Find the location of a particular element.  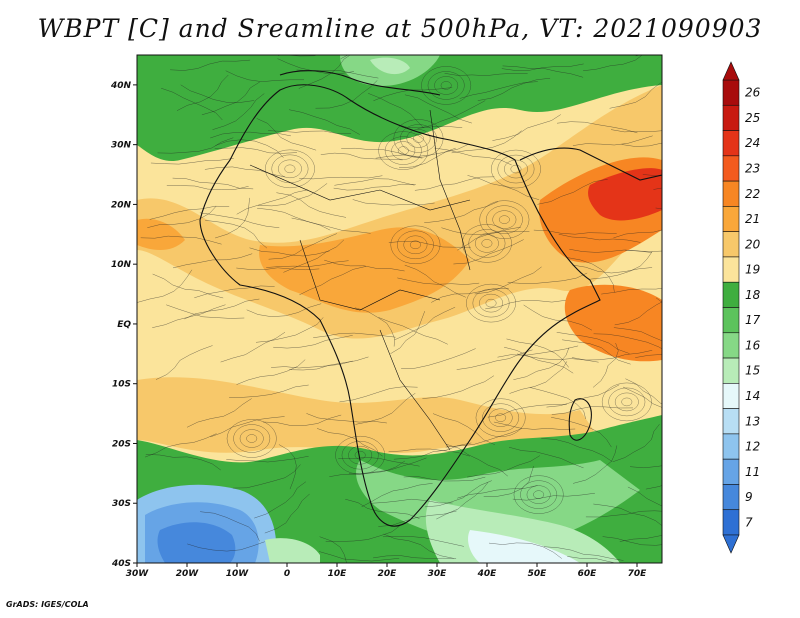

border-sahara is located at coordinates (360, 187).